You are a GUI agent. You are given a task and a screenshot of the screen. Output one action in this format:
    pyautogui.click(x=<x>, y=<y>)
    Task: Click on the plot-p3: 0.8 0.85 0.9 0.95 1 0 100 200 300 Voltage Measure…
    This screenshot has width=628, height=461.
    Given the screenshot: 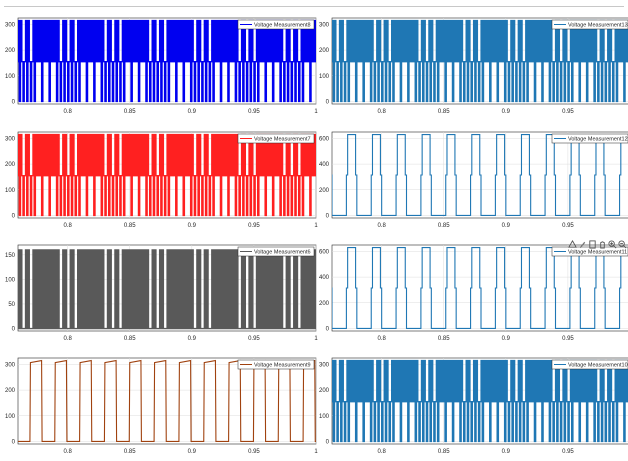 What is the action you would take?
    pyautogui.click(x=161, y=180)
    